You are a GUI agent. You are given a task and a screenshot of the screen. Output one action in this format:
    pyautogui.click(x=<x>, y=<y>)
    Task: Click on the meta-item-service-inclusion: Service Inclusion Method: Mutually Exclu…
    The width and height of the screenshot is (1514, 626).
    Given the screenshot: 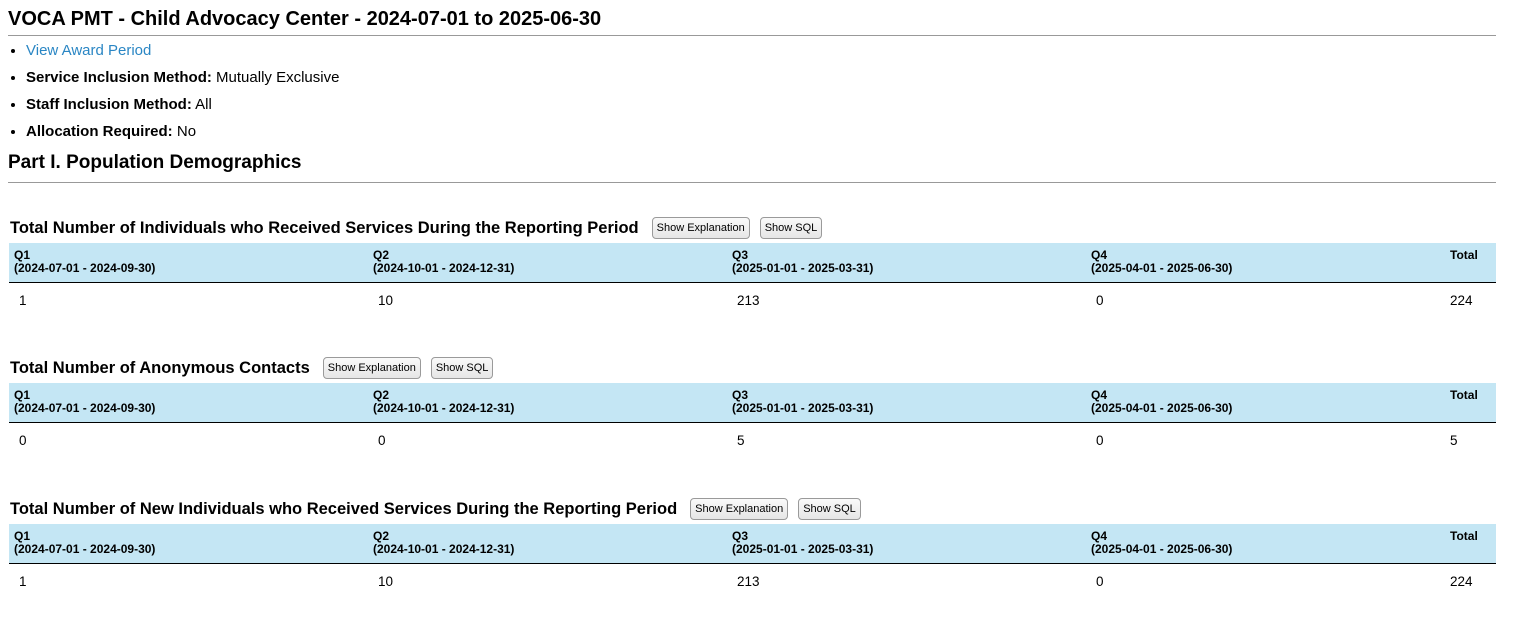 What is the action you would take?
    pyautogui.click(x=761, y=78)
    